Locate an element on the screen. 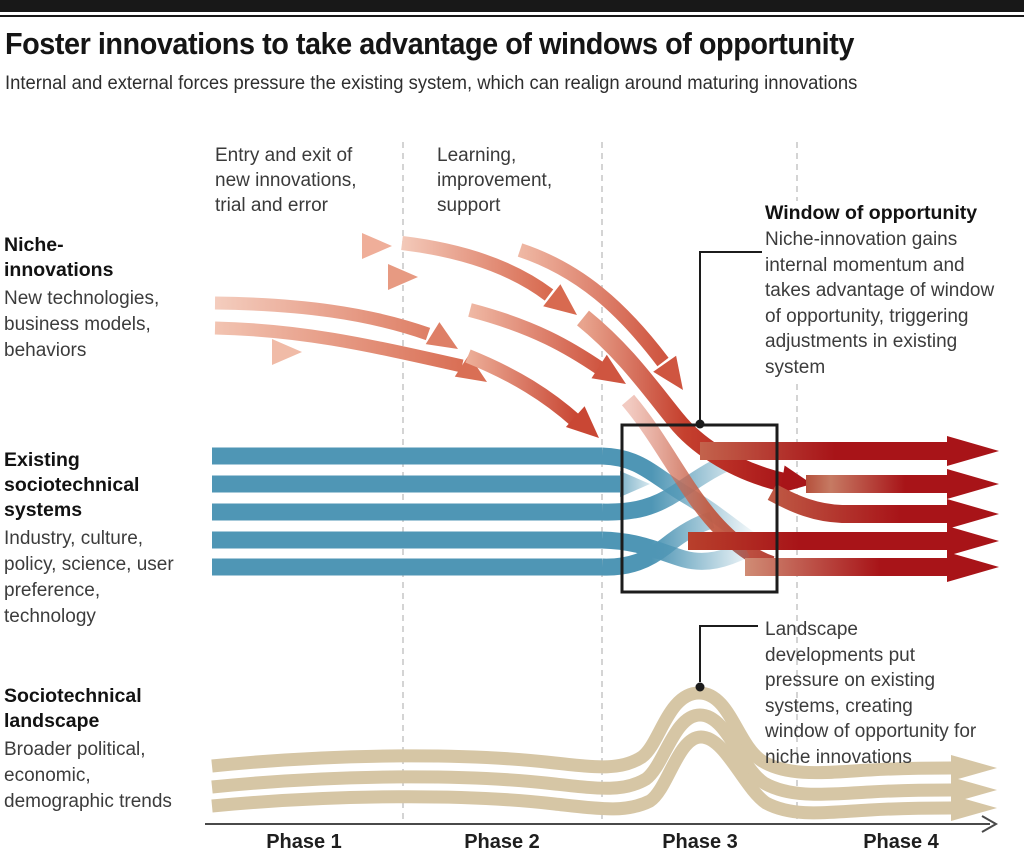 This screenshot has width=1024, height=856. landscape-title: Sociotechnical landscape is located at coordinates (73, 708).